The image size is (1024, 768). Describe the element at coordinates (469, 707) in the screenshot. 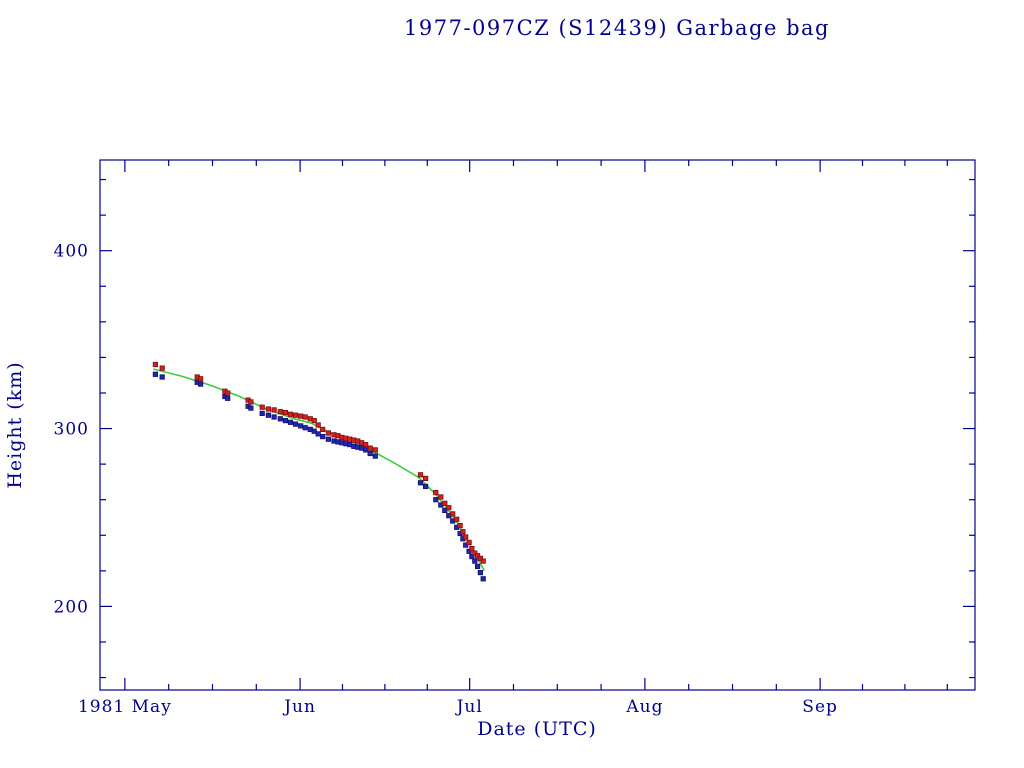

I see `x-tick-label: Jul` at that location.